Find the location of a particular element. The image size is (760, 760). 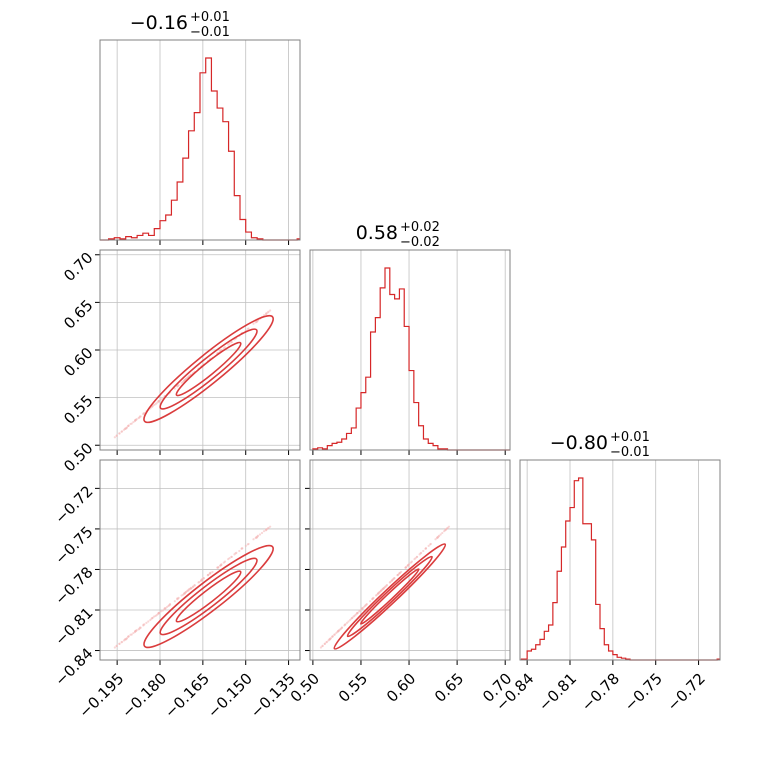

panel-2-2-xlabel-1: −0.81 is located at coordinates (557, 692).